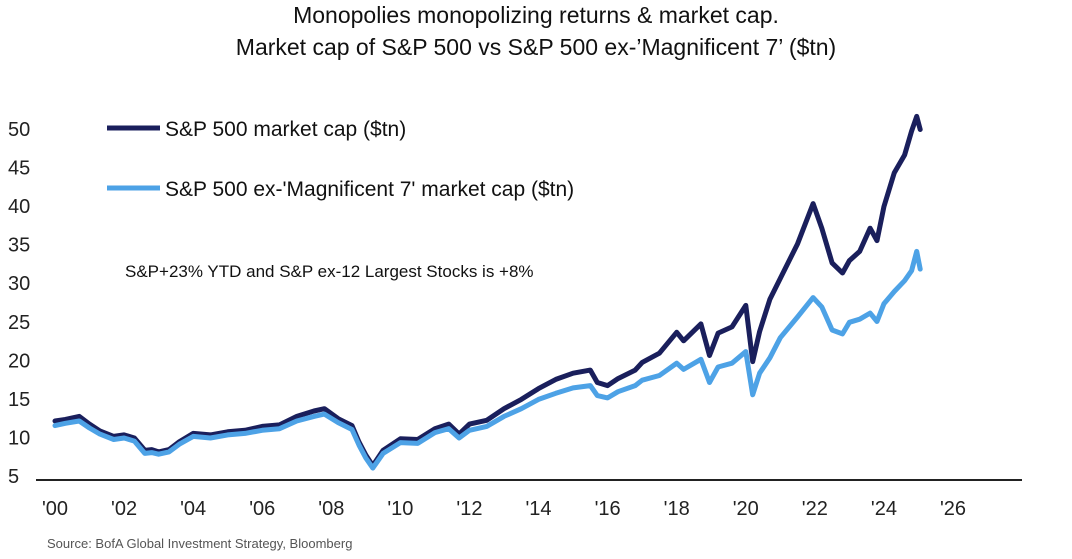 The height and width of the screenshot is (559, 1072). I want to click on x-tick-label: '16, so click(608, 509).